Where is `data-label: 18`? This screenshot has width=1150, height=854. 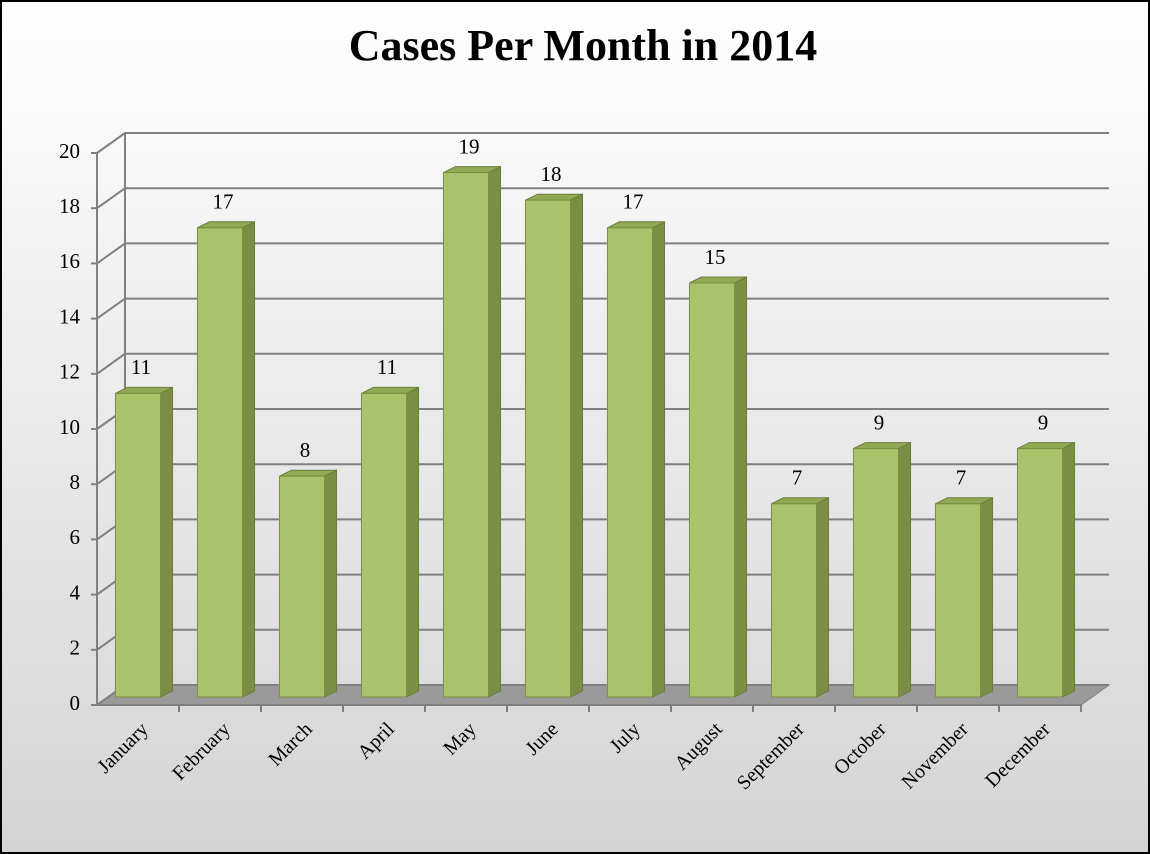
data-label: 18 is located at coordinates (551, 174).